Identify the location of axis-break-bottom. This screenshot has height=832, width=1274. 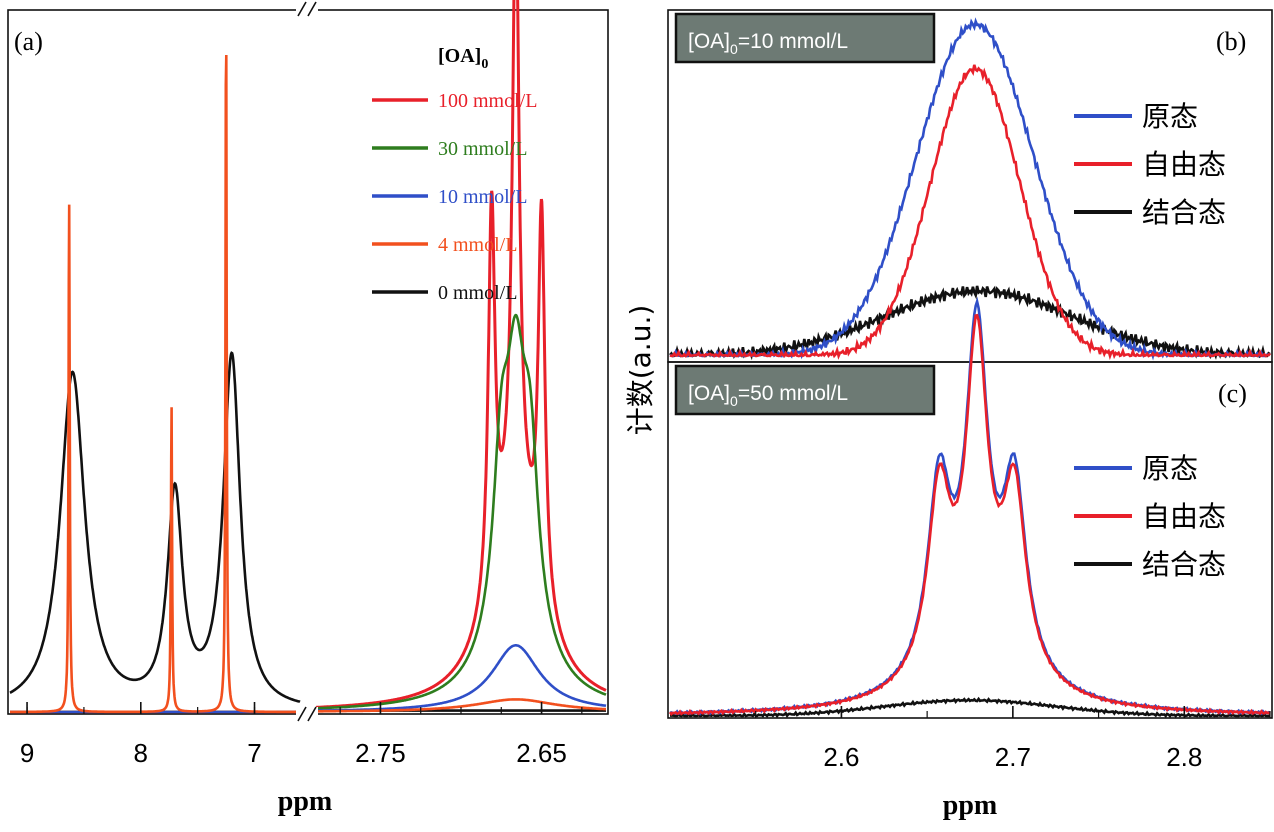
(307, 714).